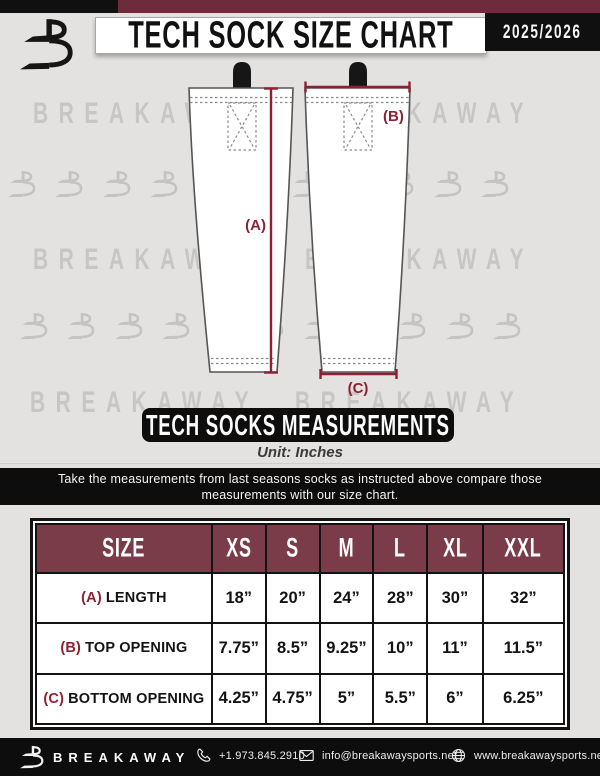 This screenshot has height=776, width=600. I want to click on footer-website: www.breakawaysports.net, so click(525, 755).